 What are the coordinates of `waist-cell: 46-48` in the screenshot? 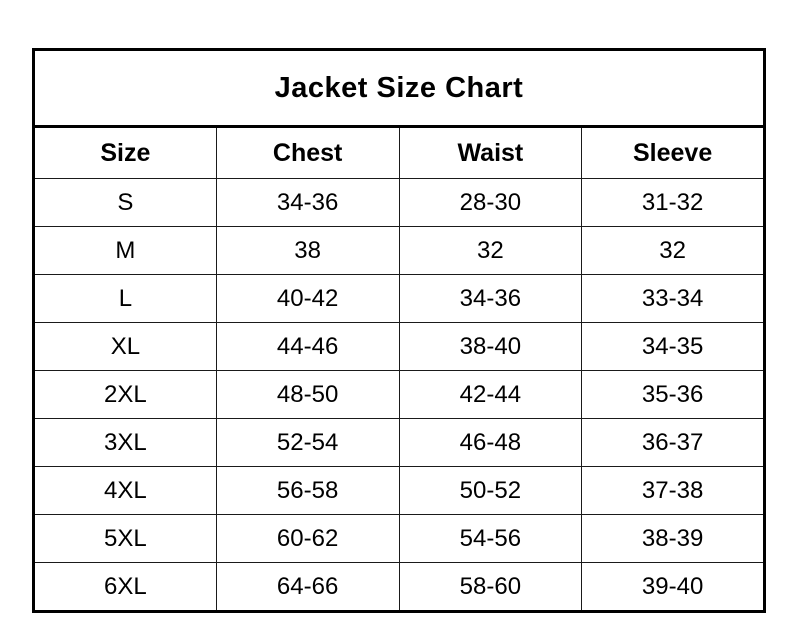 It's located at (490, 442).